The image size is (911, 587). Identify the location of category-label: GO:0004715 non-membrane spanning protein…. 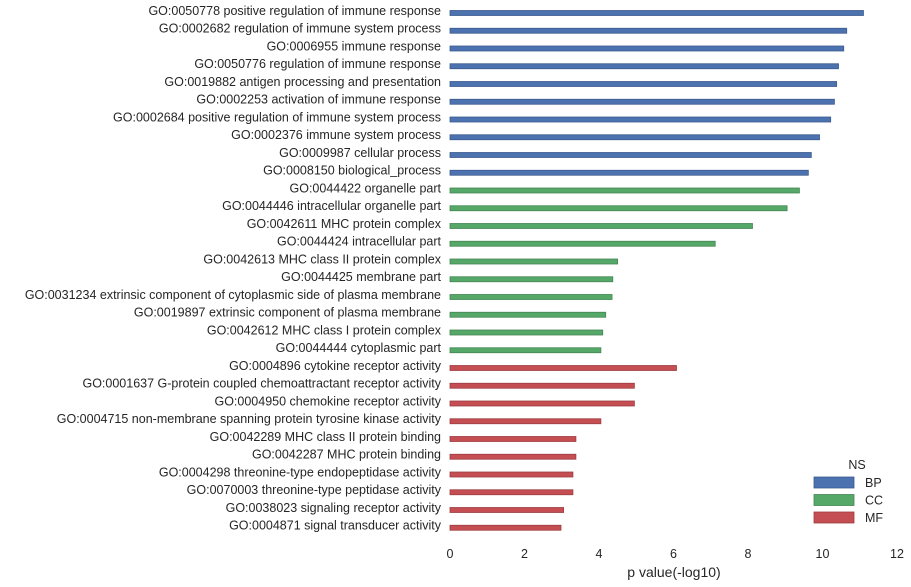
(249, 419).